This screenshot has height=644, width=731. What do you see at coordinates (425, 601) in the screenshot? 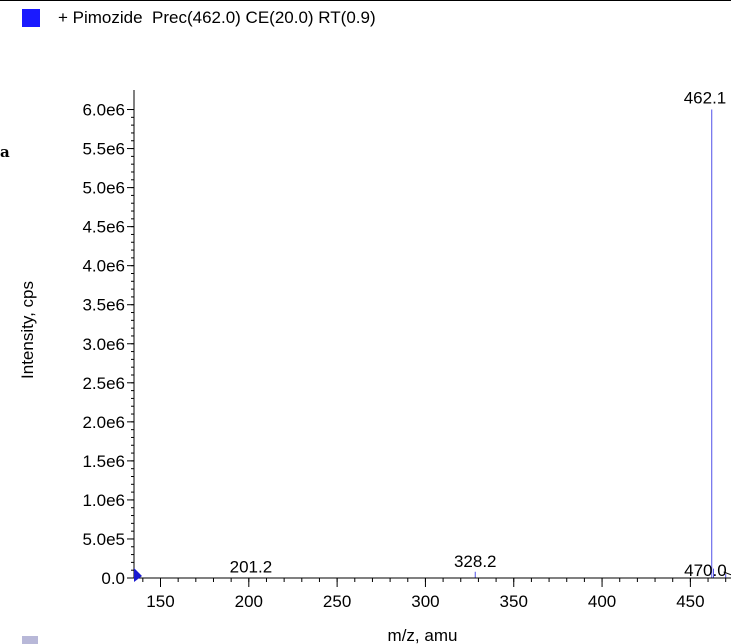
I see `x-tick-label: 300` at bounding box center [425, 601].